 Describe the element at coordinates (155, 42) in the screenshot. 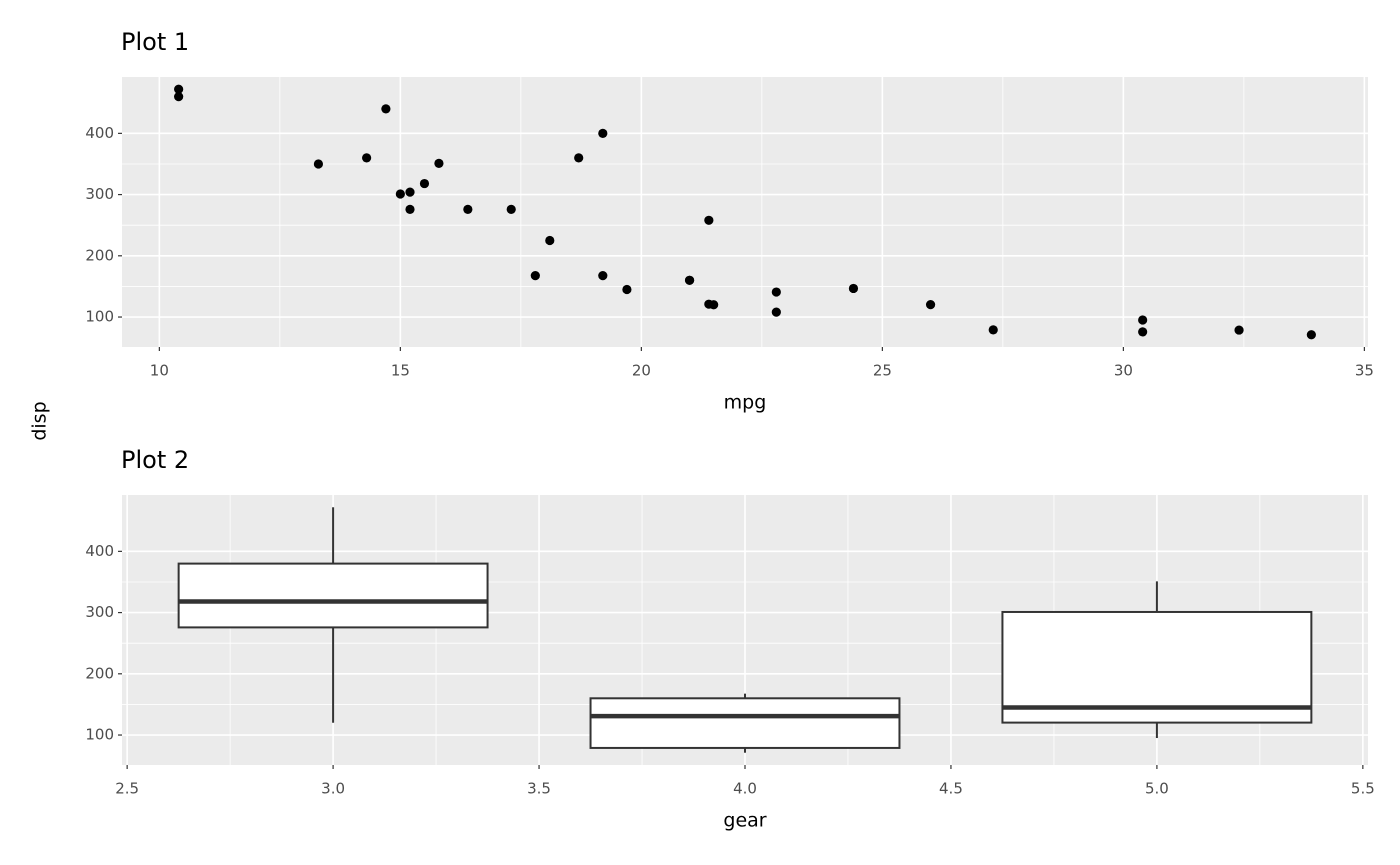

I see `chart-title: Plot 1` at that location.